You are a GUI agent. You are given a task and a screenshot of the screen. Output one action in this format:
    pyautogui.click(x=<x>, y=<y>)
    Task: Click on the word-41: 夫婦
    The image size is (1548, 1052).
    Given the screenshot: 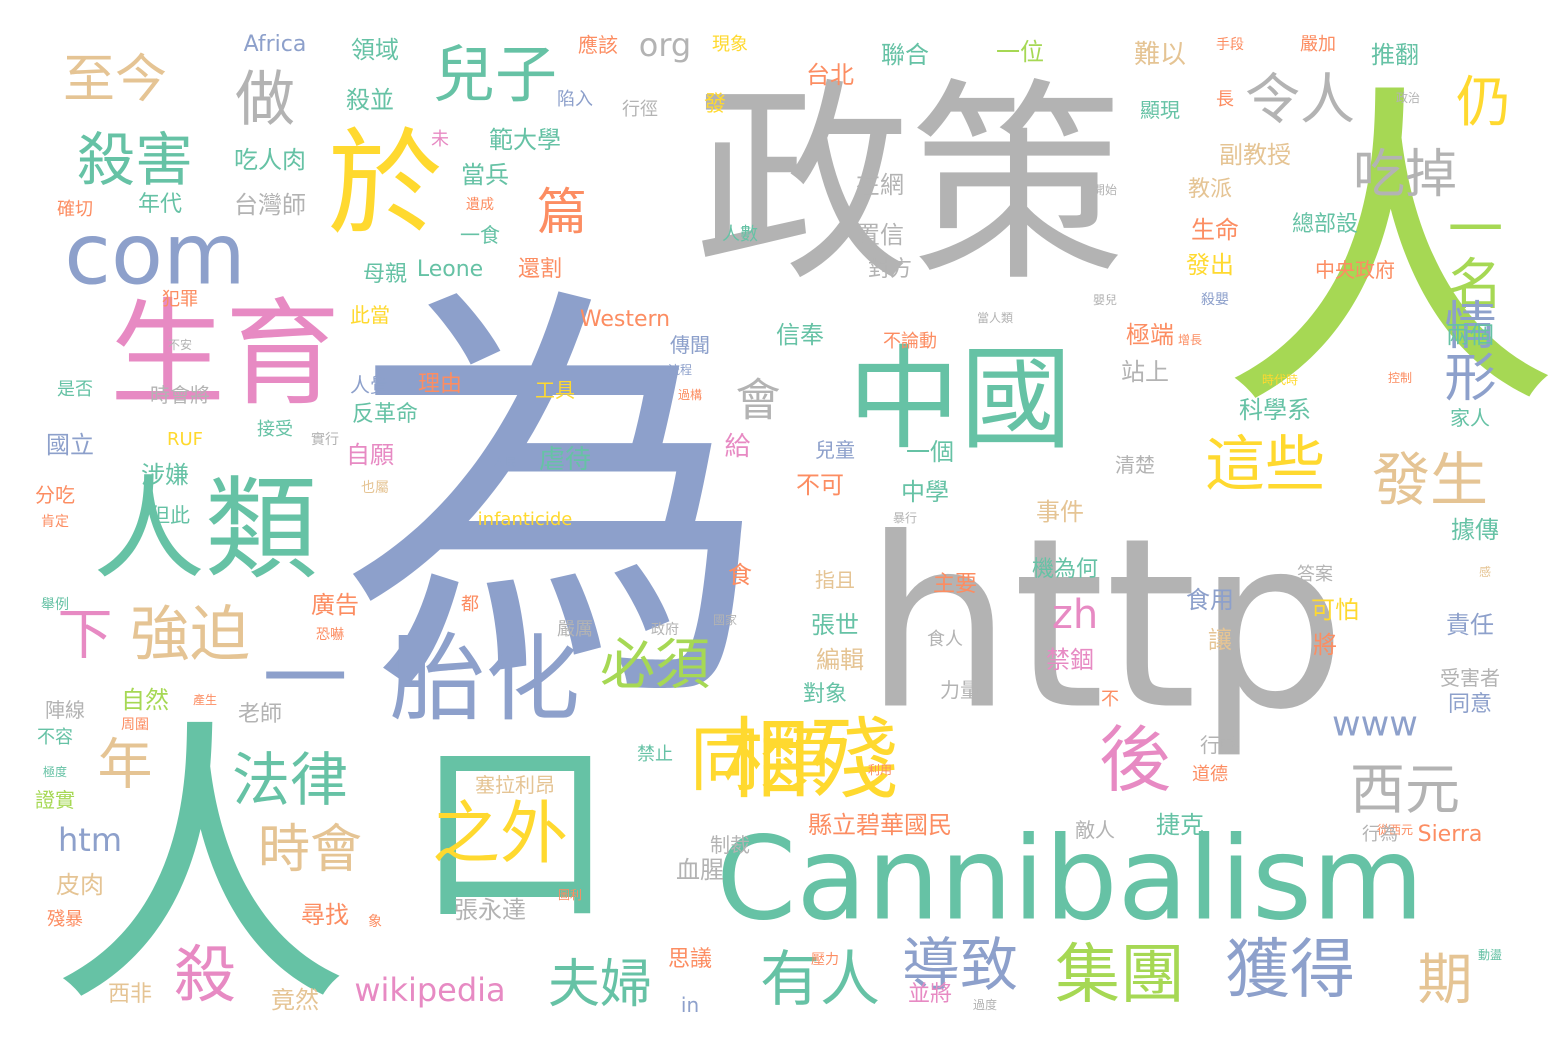 What is the action you would take?
    pyautogui.click(x=600, y=985)
    